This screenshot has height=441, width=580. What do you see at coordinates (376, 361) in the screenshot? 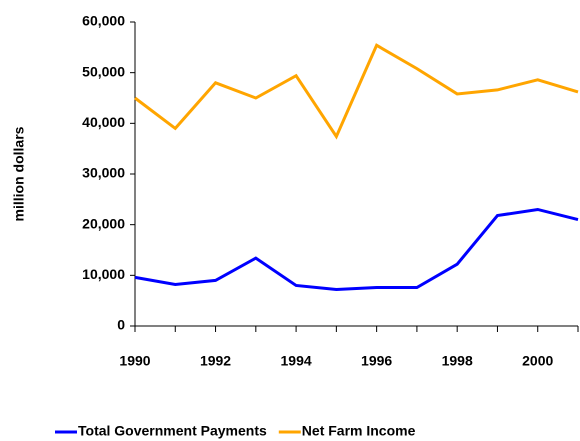
I see `x-tick-label: 1996` at bounding box center [376, 361].